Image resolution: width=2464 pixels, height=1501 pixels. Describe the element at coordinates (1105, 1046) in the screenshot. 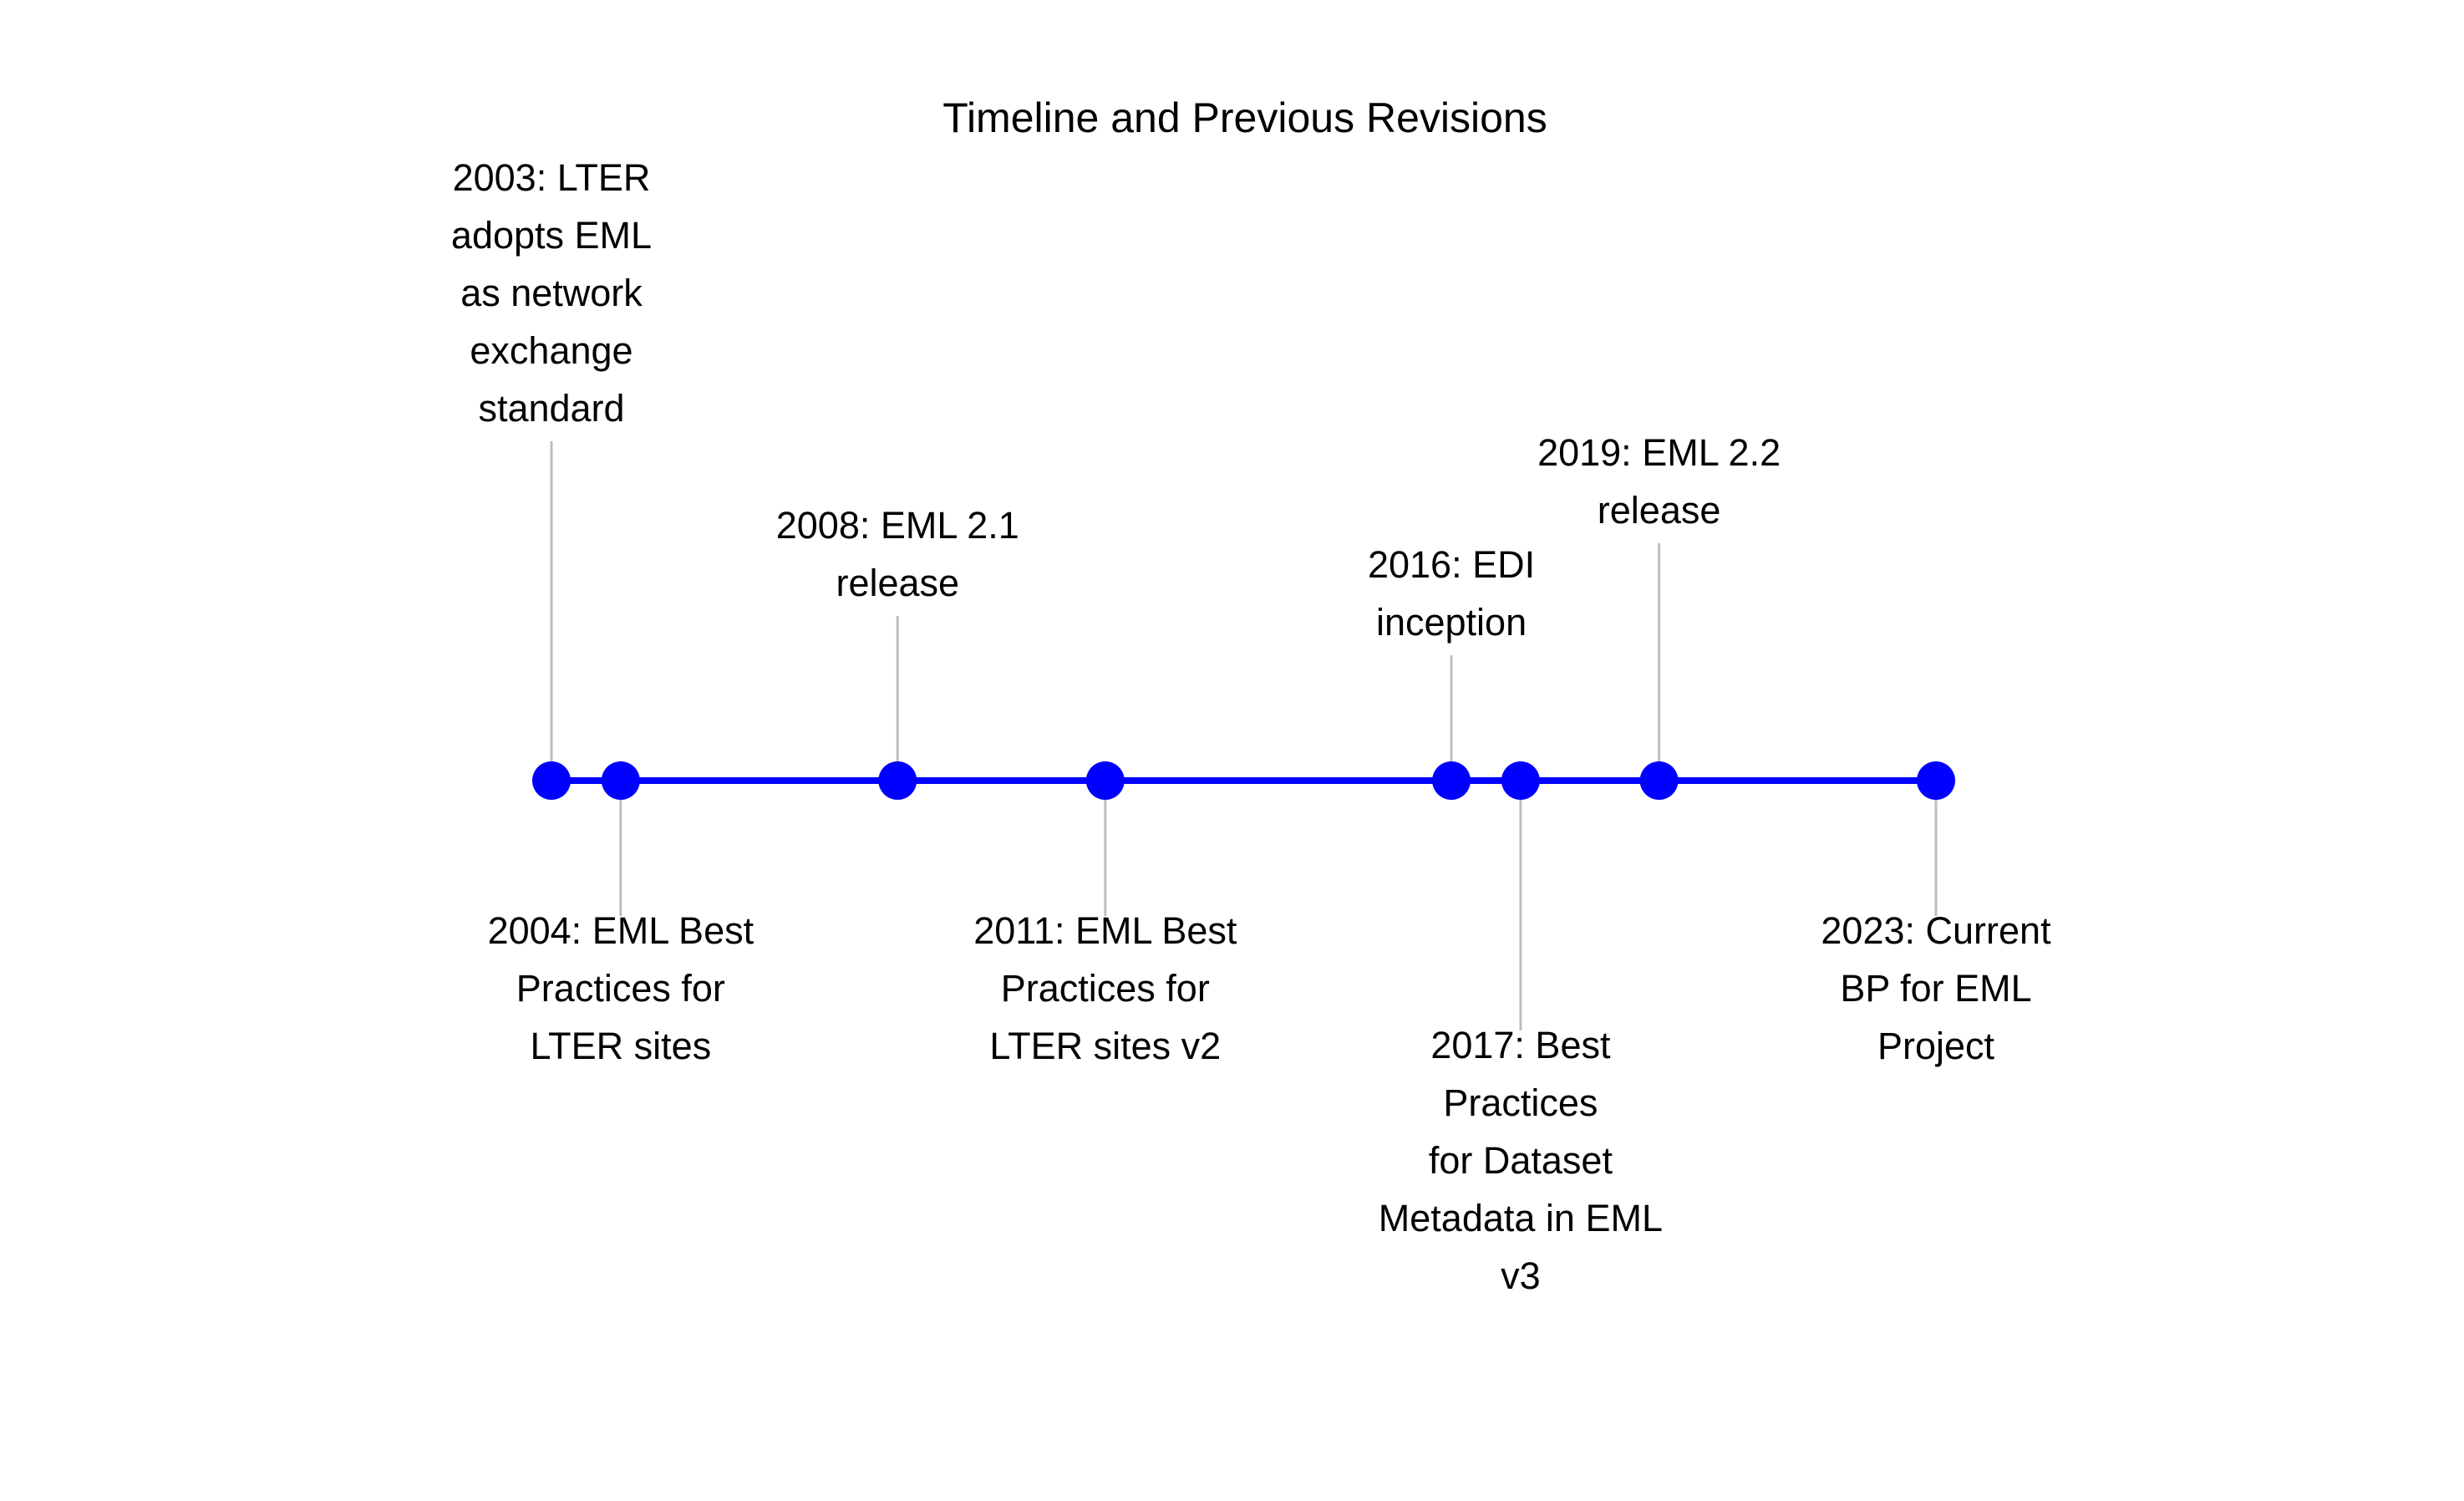

I see `event-label-line: LTER sites v2` at that location.